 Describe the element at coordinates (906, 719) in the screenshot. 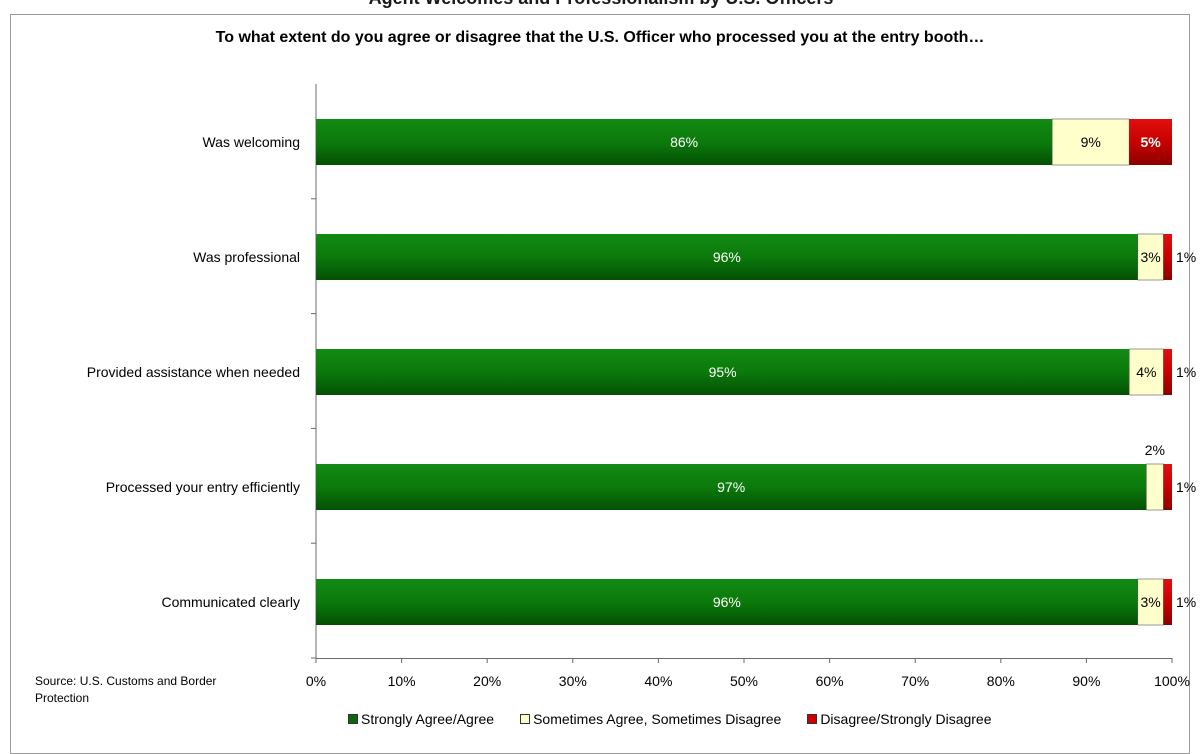

I see `legend-label: Disagree/Strongly Disagree` at that location.